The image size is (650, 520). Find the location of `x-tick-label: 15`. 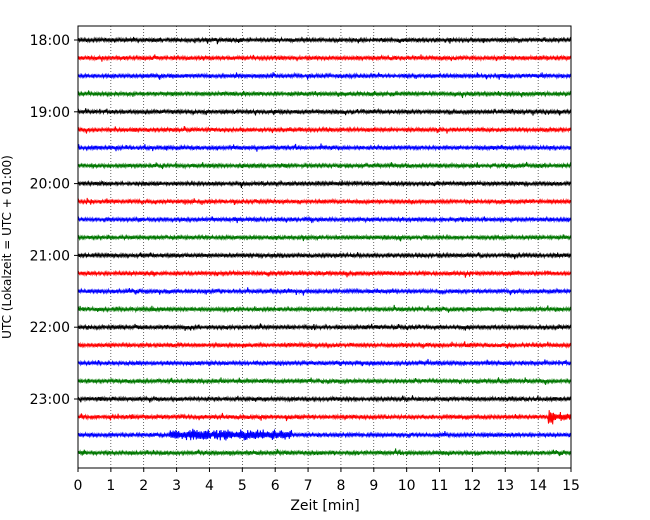

x-tick-label: 15 is located at coordinates (571, 486).